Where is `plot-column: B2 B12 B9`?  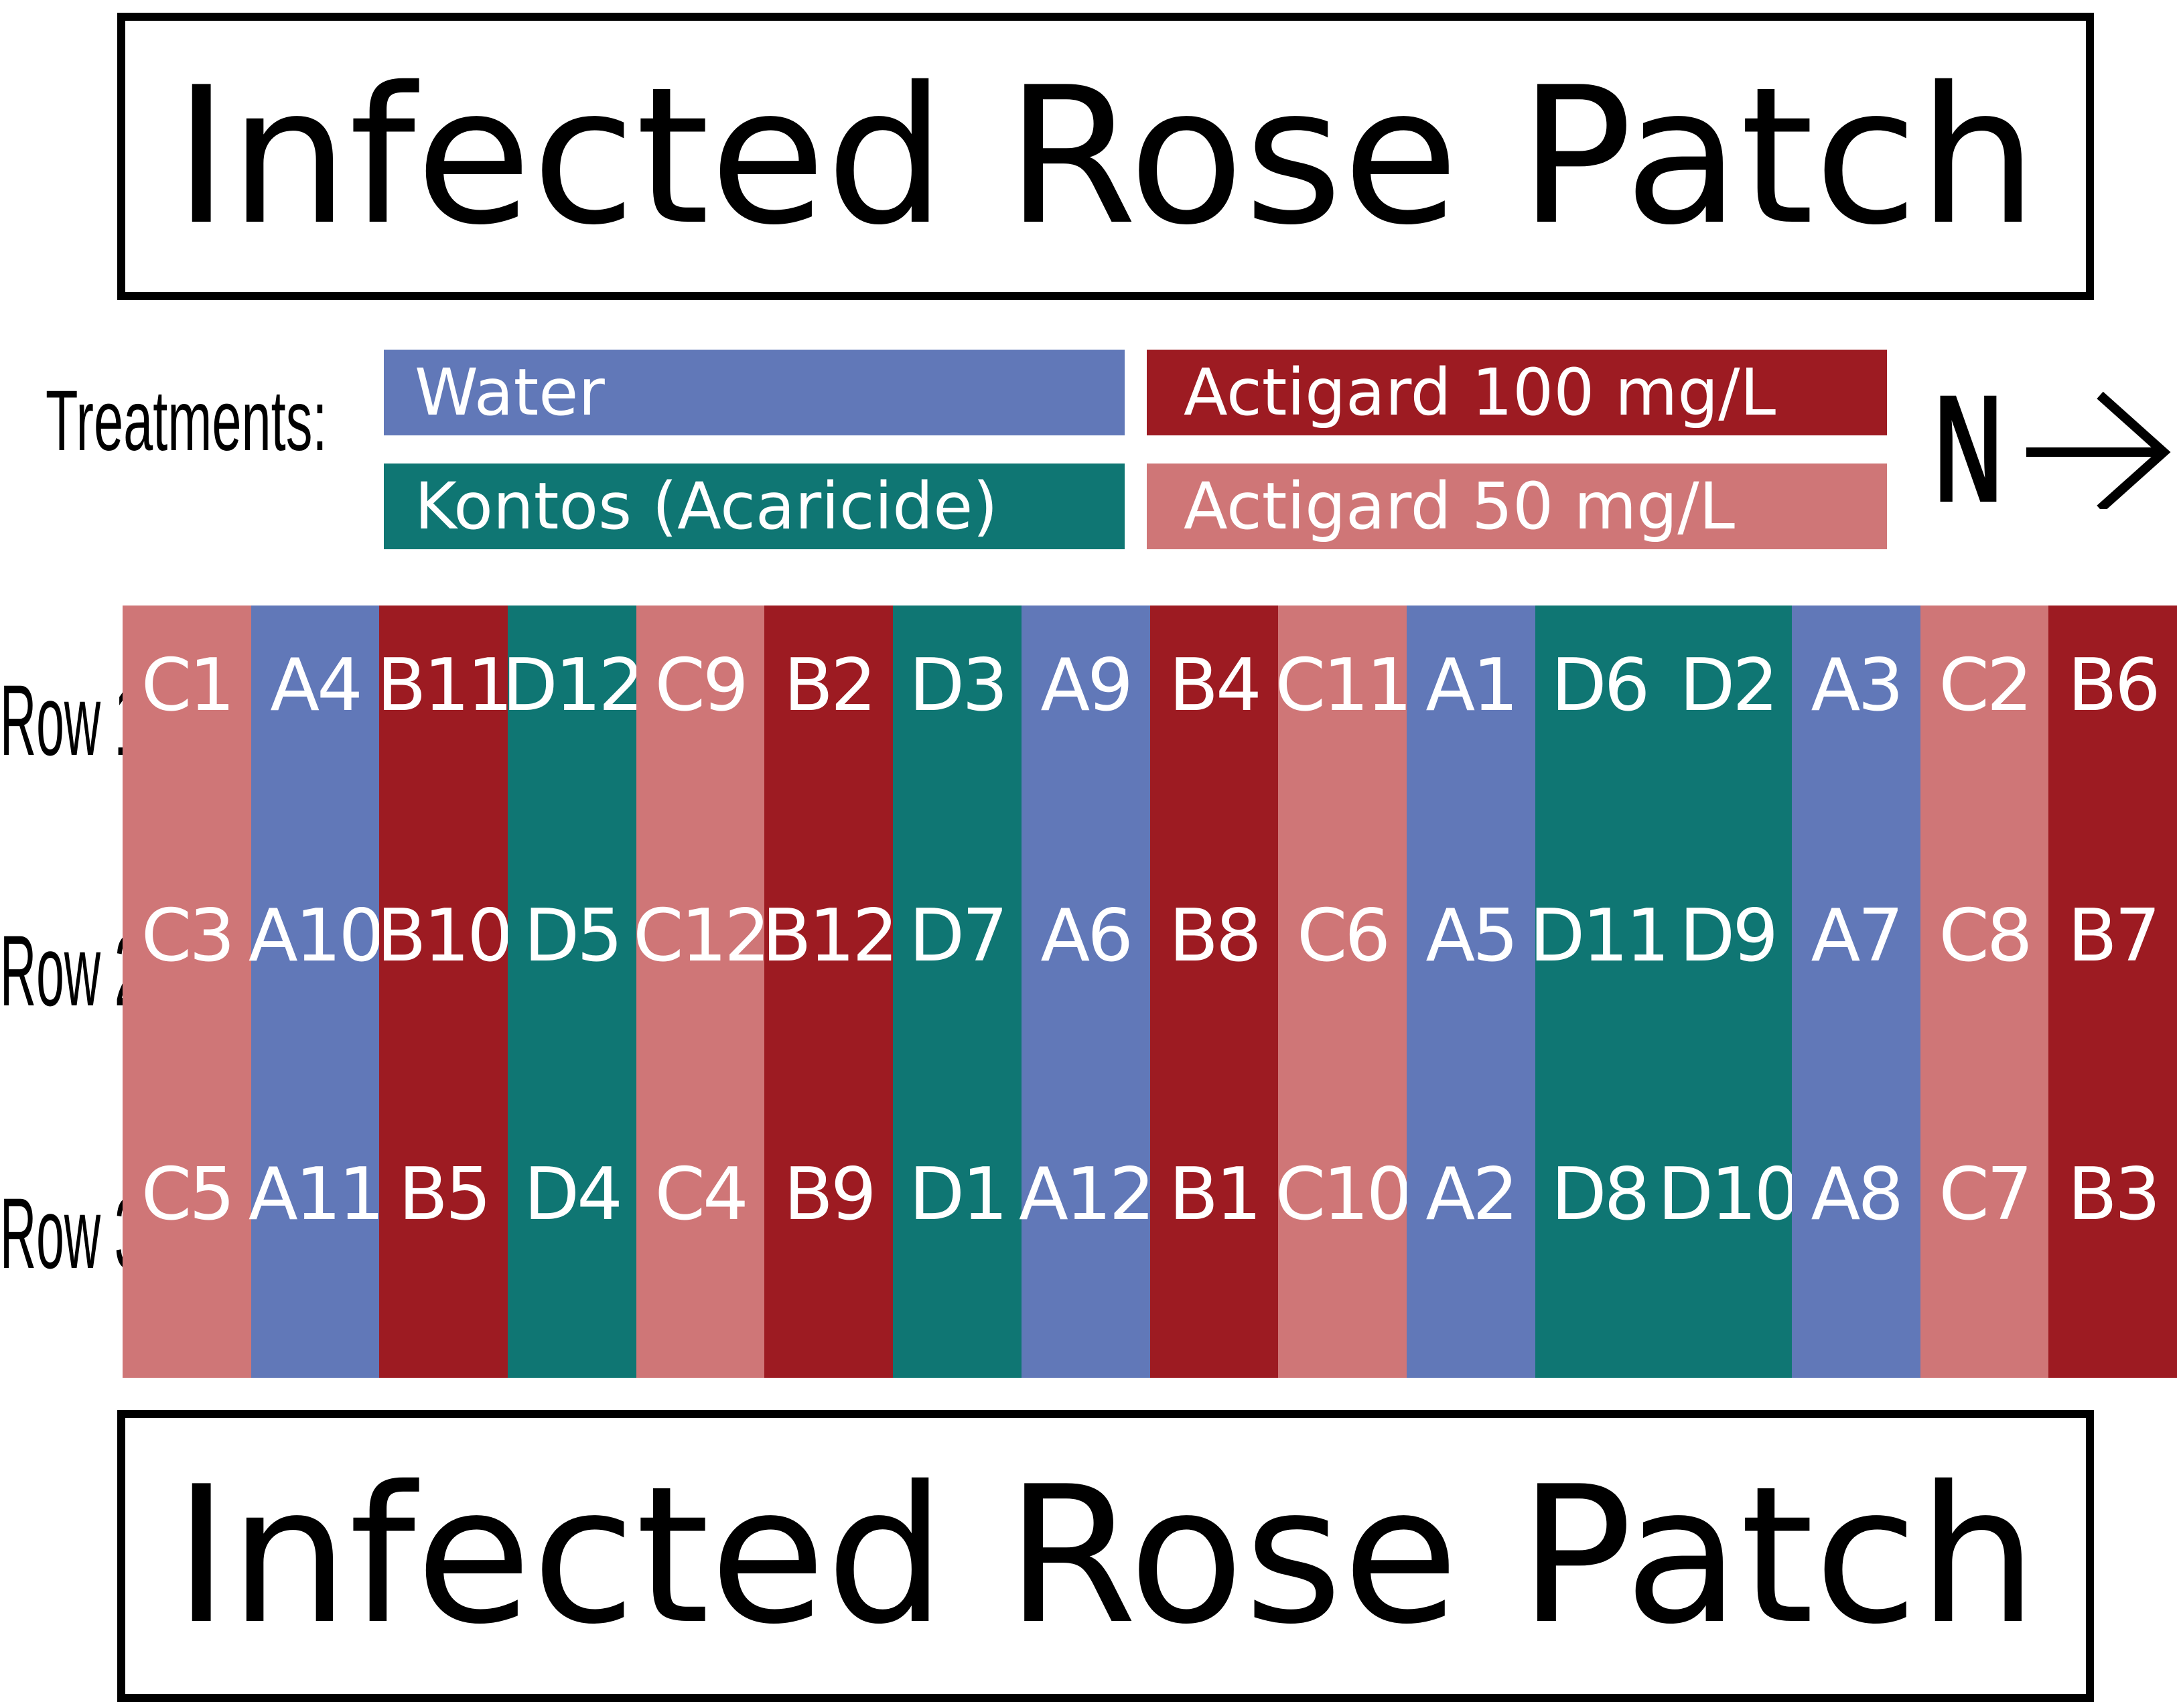 plot-column: B2 B12 B9 is located at coordinates (829, 992).